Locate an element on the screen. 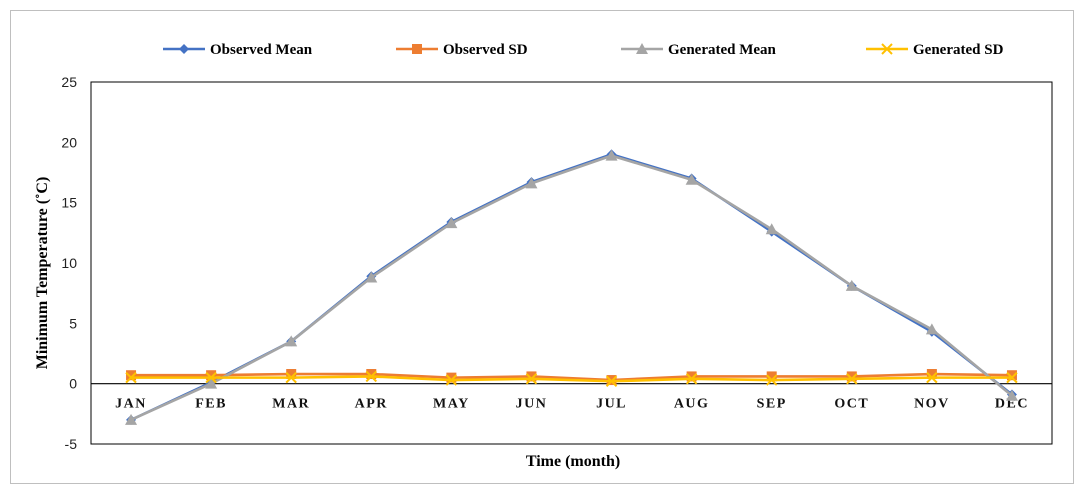  legend-entry: Observed SD is located at coordinates (462, 50).